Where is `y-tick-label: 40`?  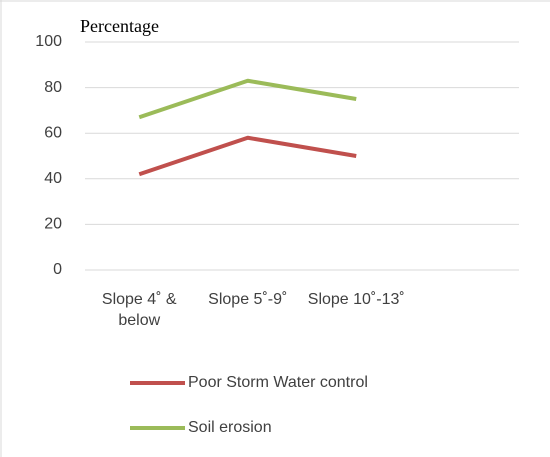 y-tick-label: 40 is located at coordinates (53, 178).